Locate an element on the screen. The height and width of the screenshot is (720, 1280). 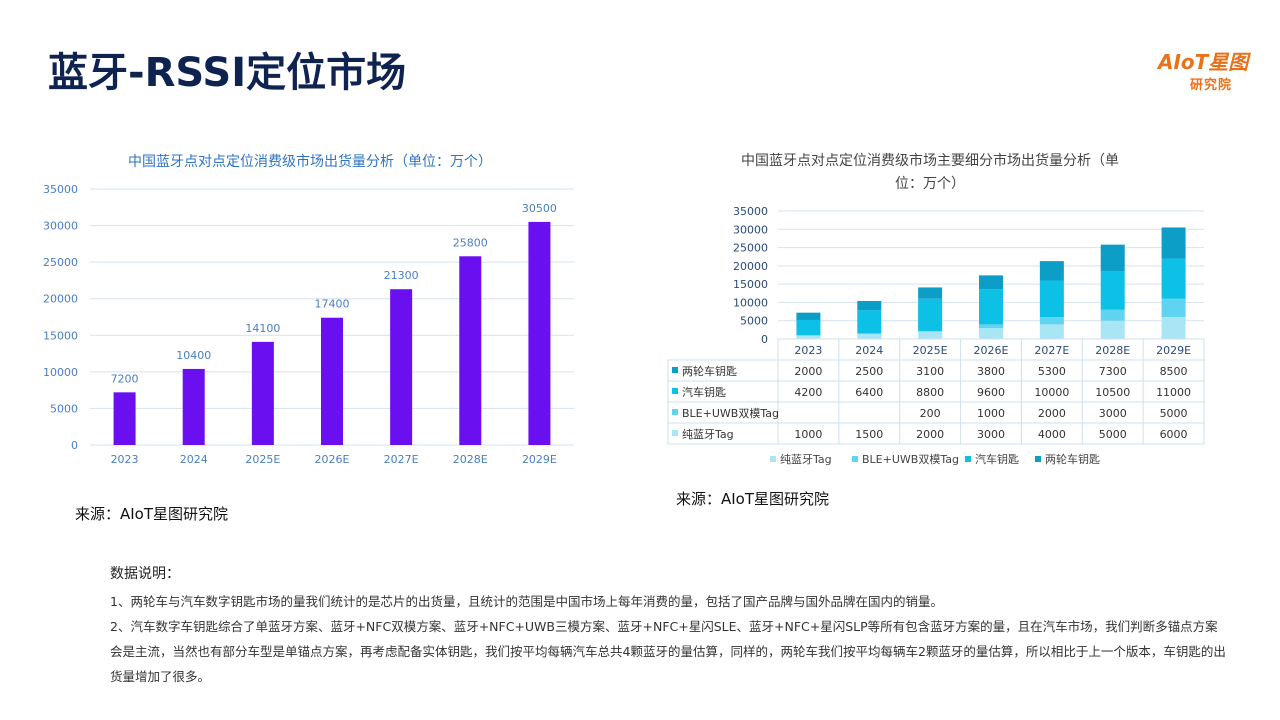
chart1-x-tick: 2029E is located at coordinates (539, 459).